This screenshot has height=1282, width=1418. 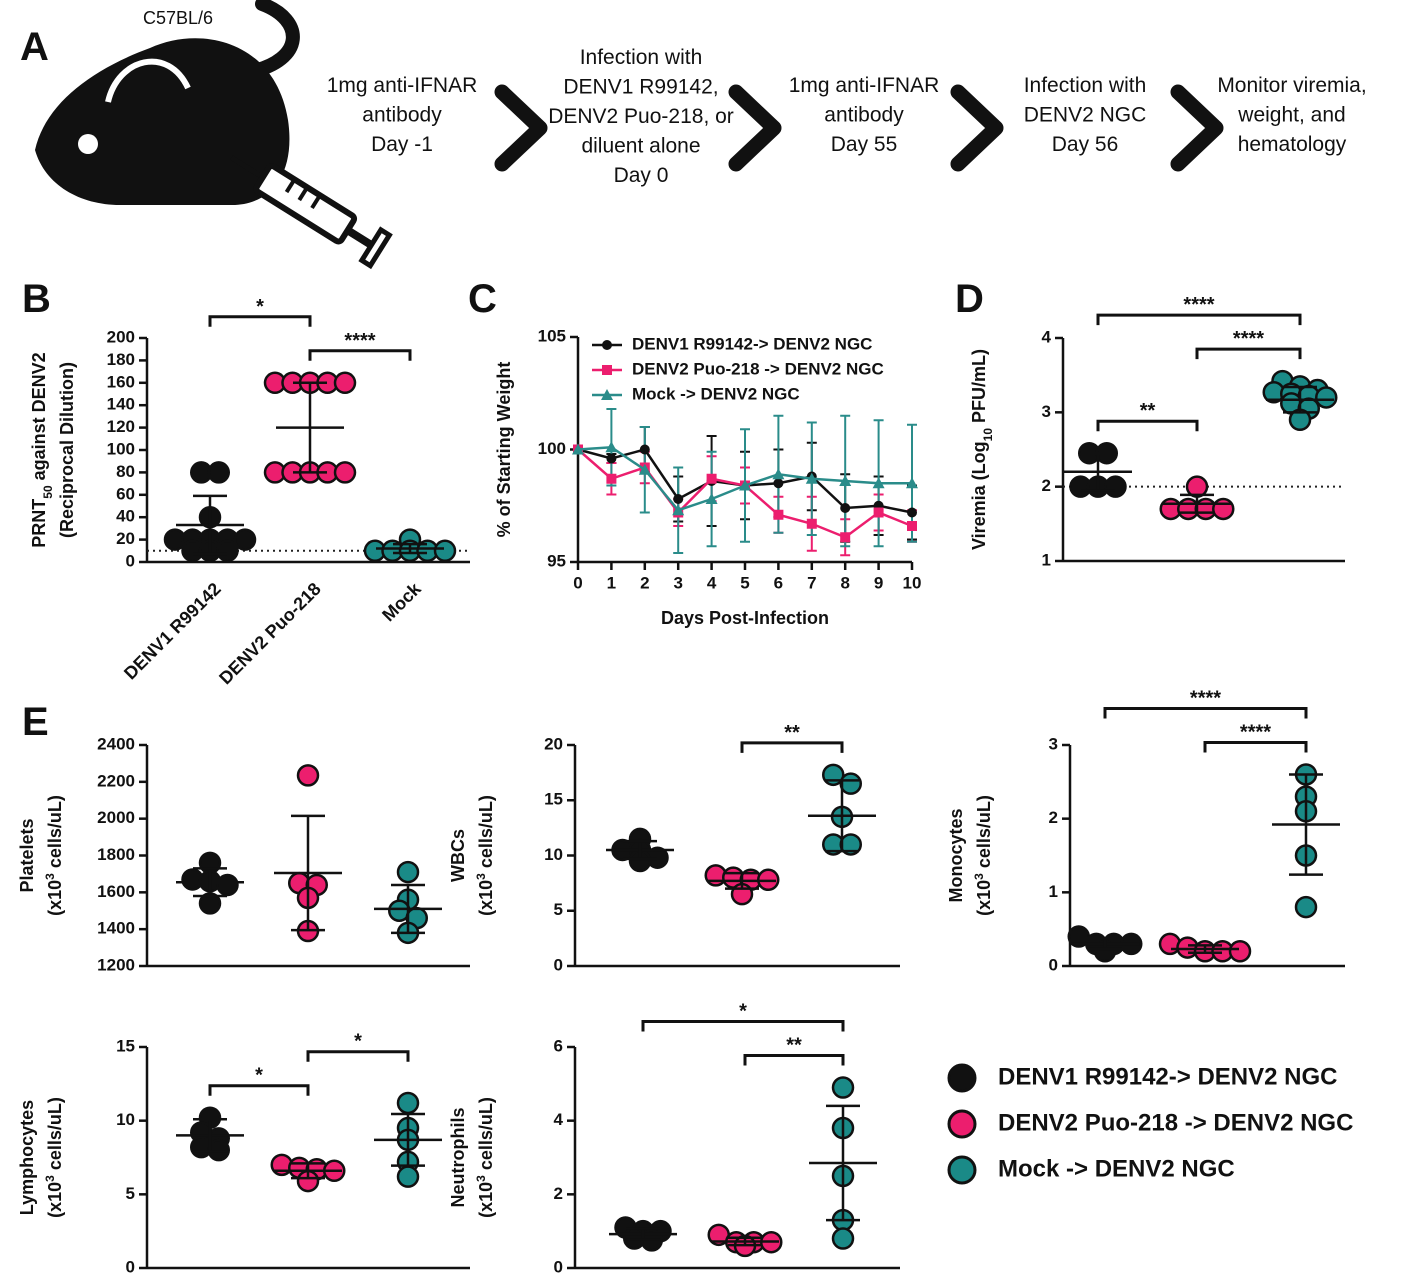 I want to click on legend-label: DENV1 R99142-> DENV2 NGC, so click(x=752, y=343).